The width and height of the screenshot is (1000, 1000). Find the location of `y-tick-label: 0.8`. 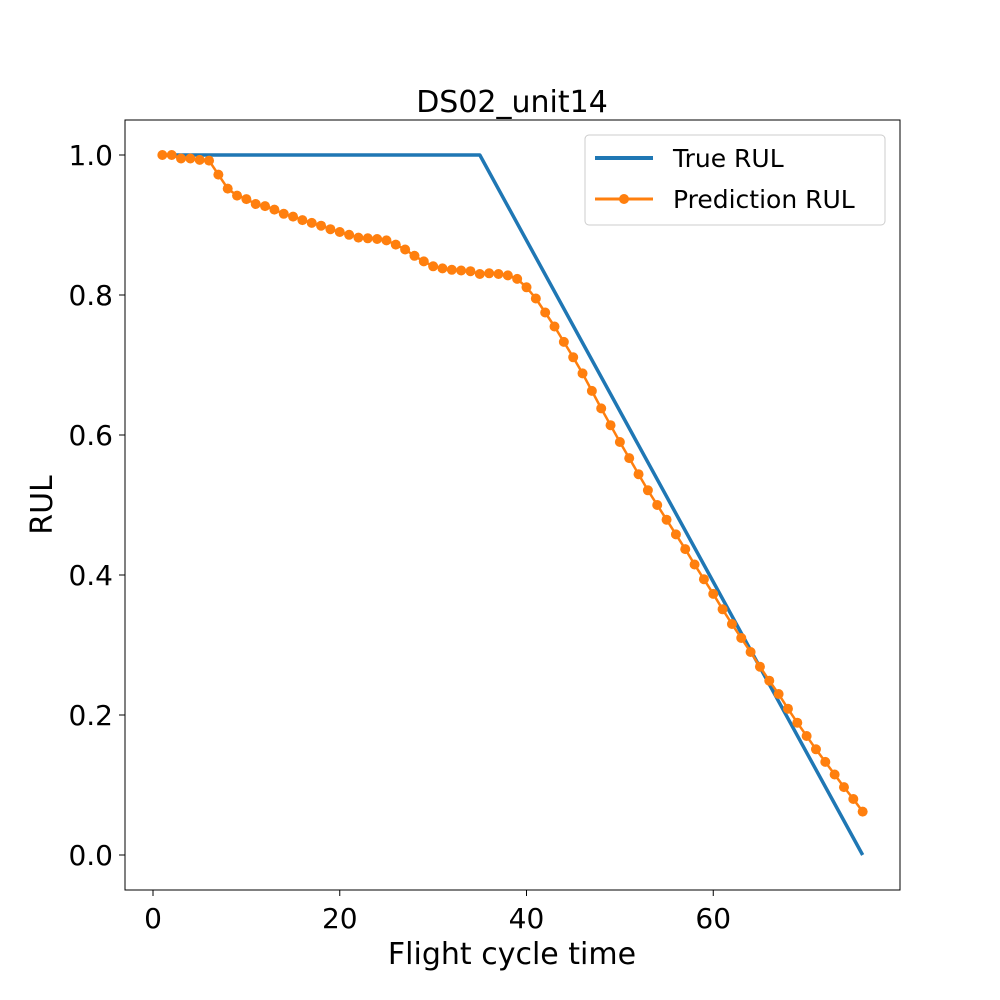

y-tick-label: 0.8 is located at coordinates (90, 295).